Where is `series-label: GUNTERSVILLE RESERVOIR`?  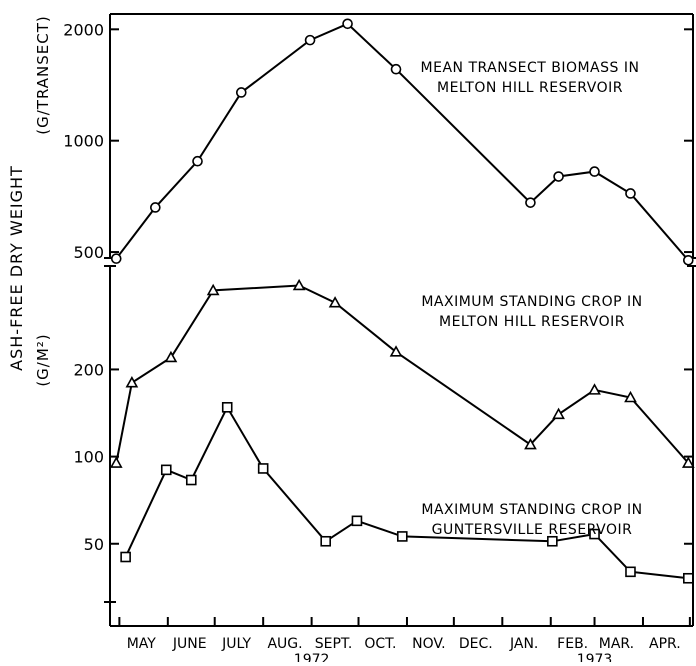
series-label: GUNTERSVILLE RESERVOIR is located at coordinates (532, 530).